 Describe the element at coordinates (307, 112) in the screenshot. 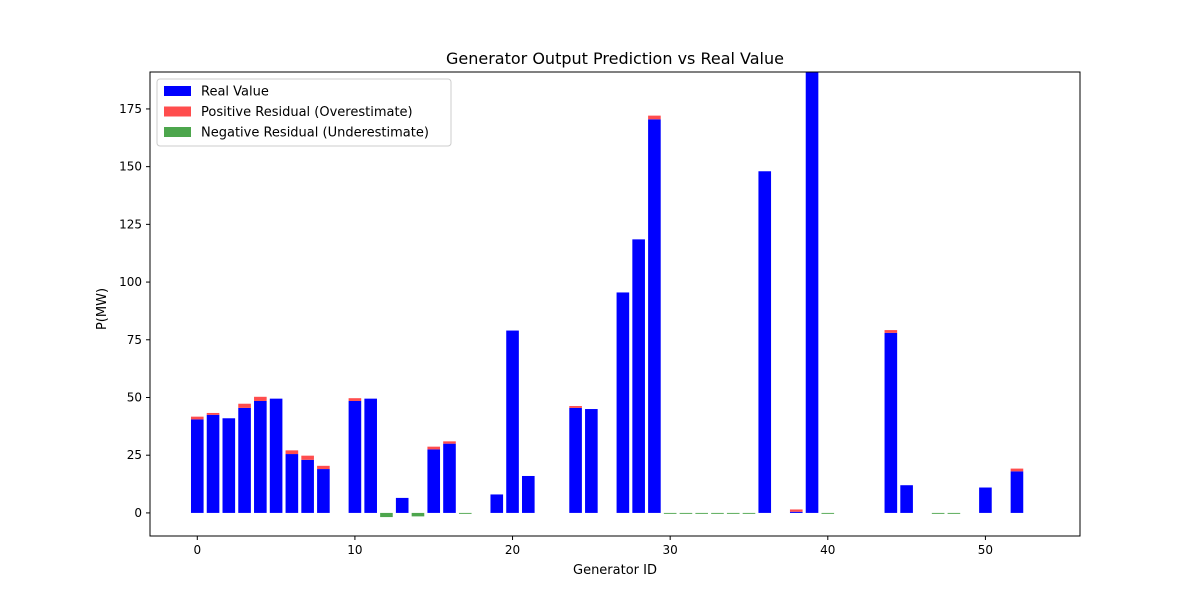

I see `legend-positive-residual-label: Positive Residual (Overestimate)` at that location.